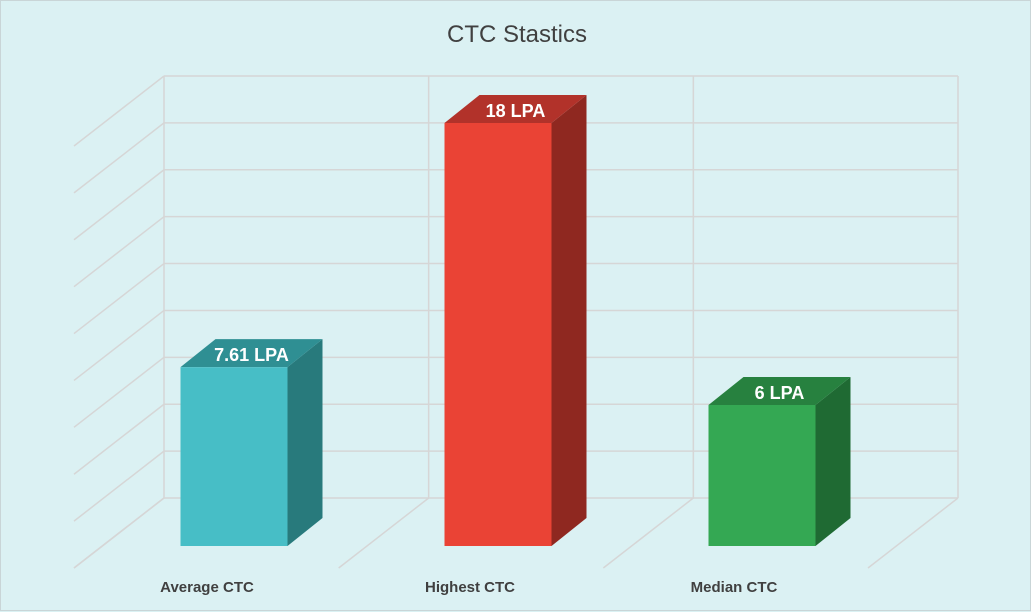 The width and height of the screenshot is (1031, 612). I want to click on chart-title: CTC Stastics, so click(517, 34).